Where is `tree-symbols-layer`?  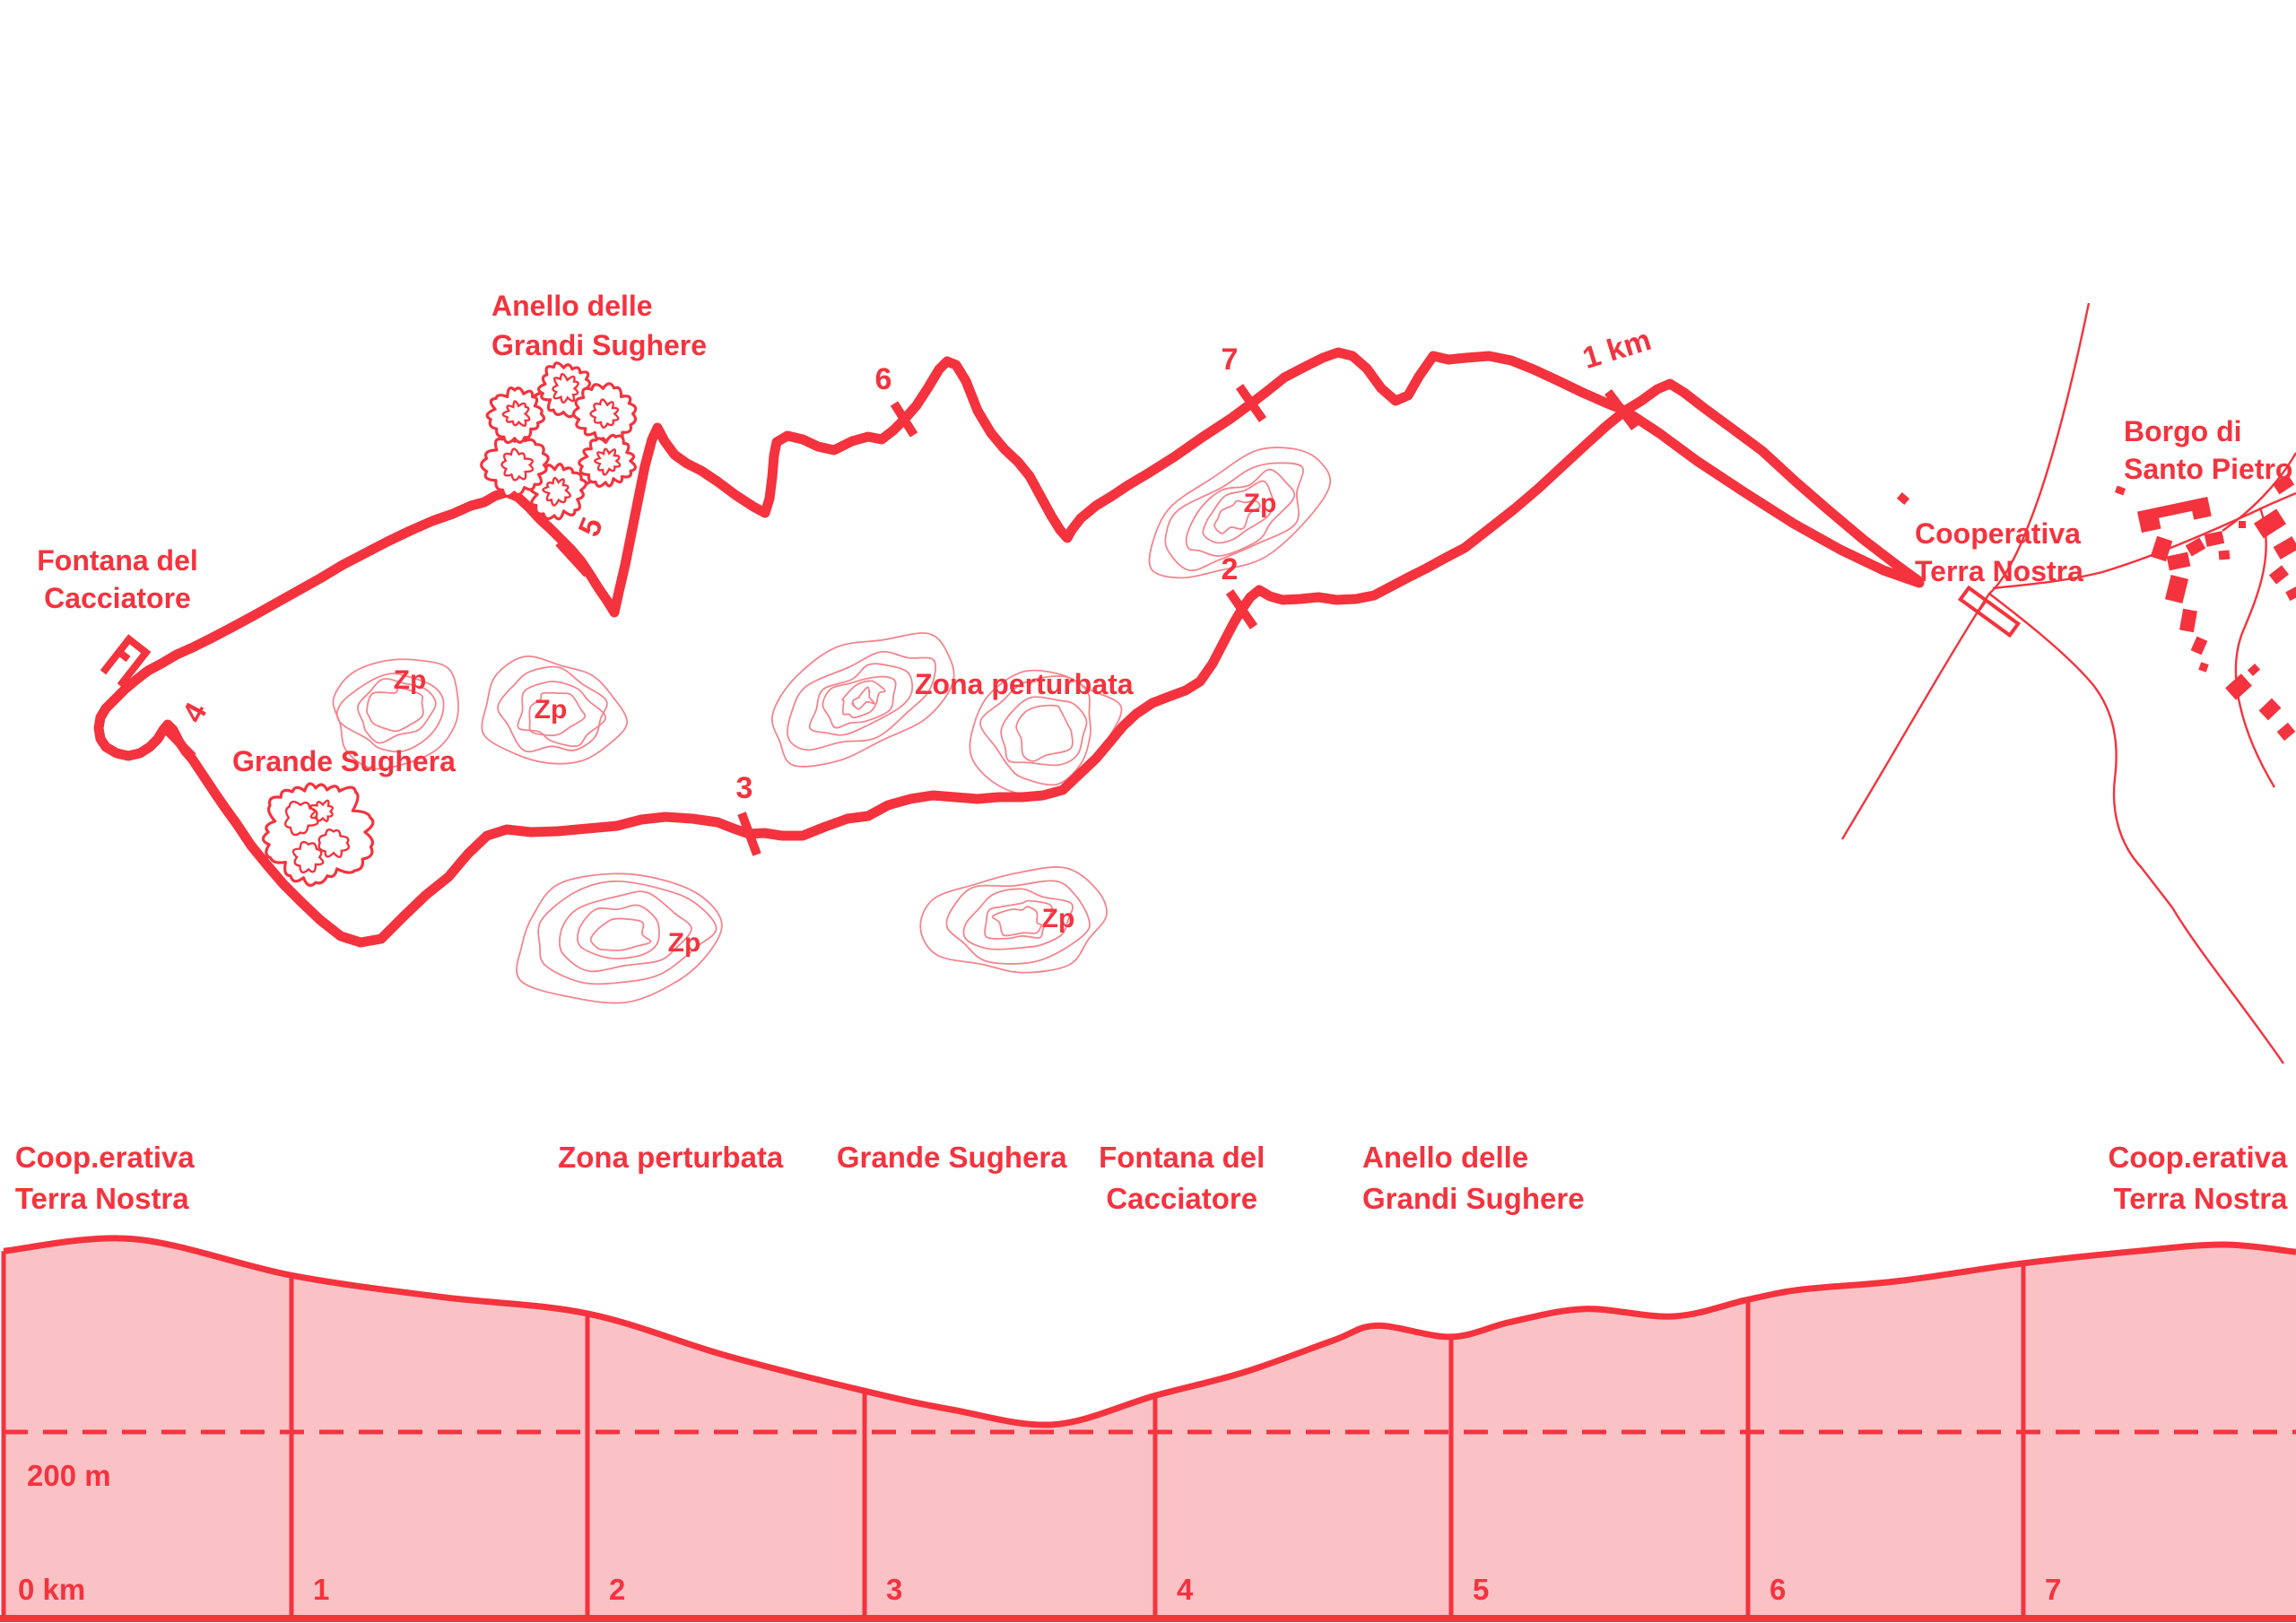
tree-symbols-layer is located at coordinates (449, 624).